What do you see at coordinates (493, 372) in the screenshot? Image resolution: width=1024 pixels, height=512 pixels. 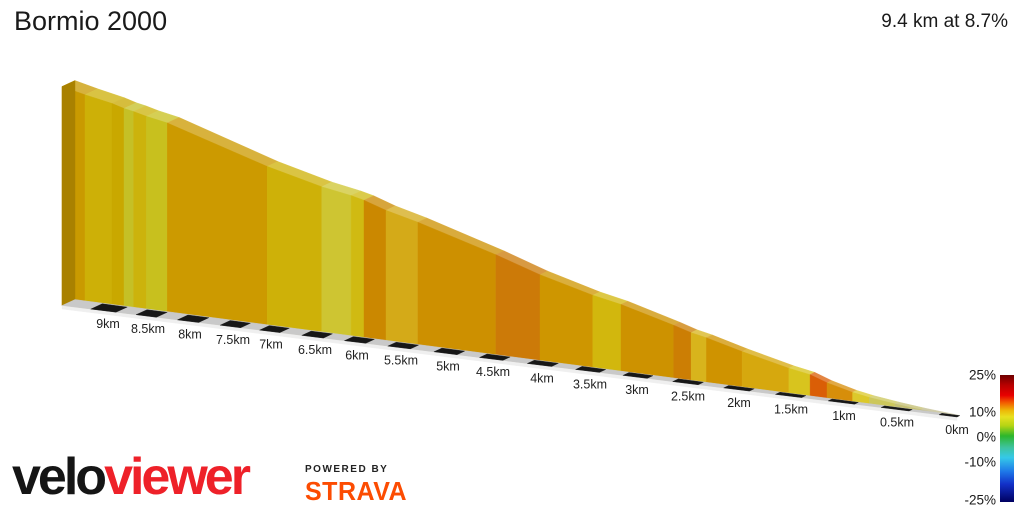 I see `axis-tick-label: 4.5km` at bounding box center [493, 372].